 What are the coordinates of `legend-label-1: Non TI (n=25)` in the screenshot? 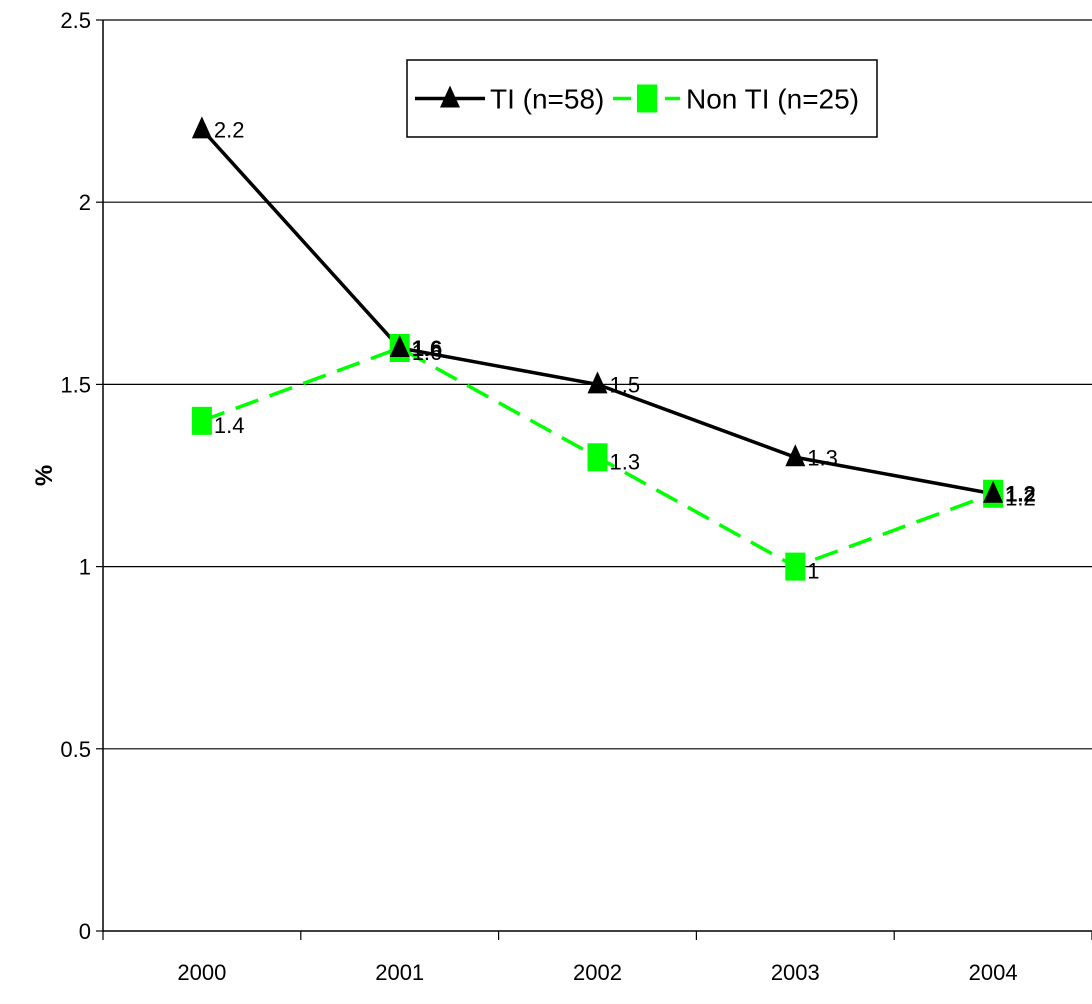 It's located at (772, 99).